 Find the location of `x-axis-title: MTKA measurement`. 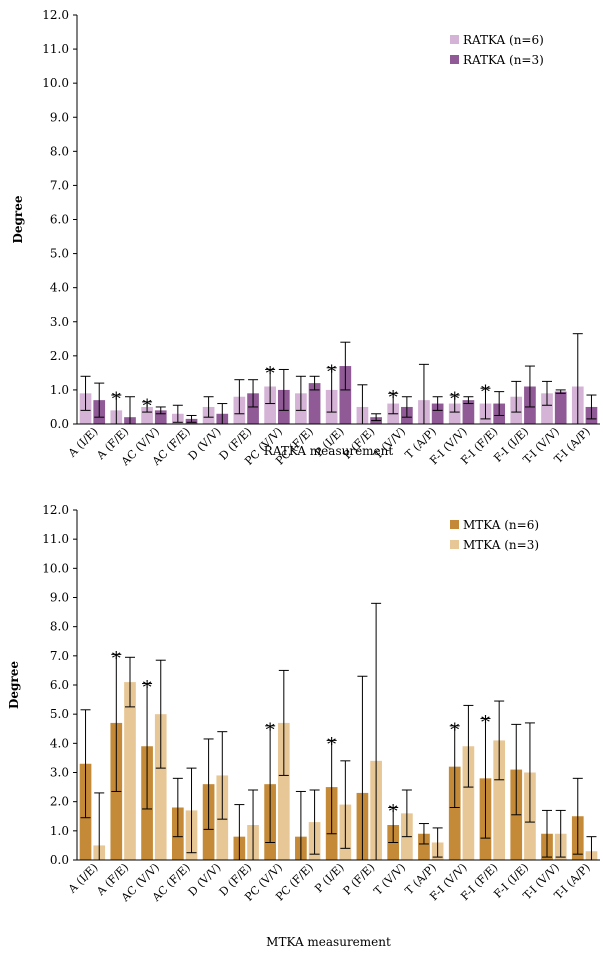

x-axis-title: MTKA measurement is located at coordinates (328, 942).